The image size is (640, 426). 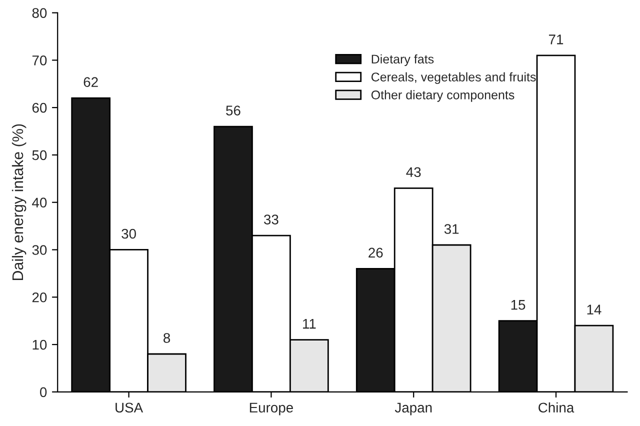 What do you see at coordinates (39, 203) in the screenshot?
I see `y-tick-label: 40` at bounding box center [39, 203].